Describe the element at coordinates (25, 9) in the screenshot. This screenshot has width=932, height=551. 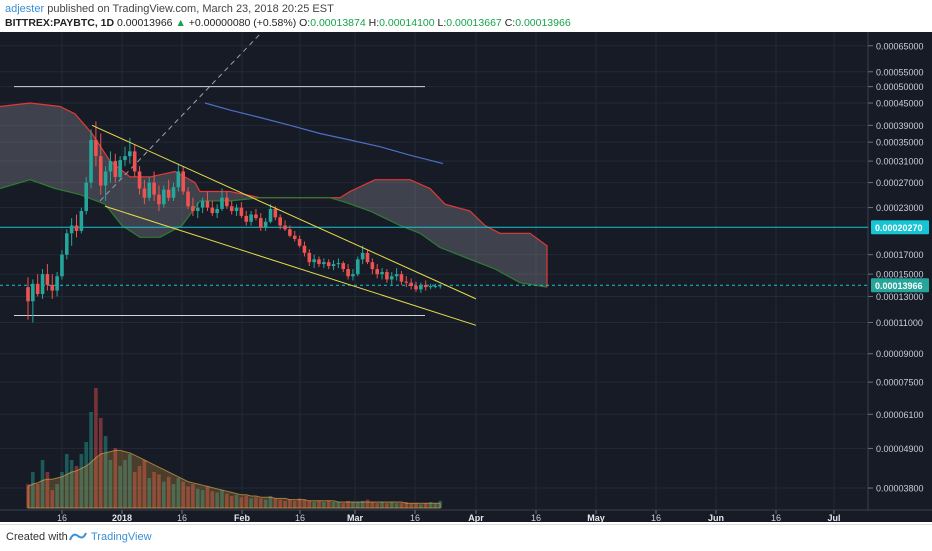
I see `author-link: adjester` at that location.